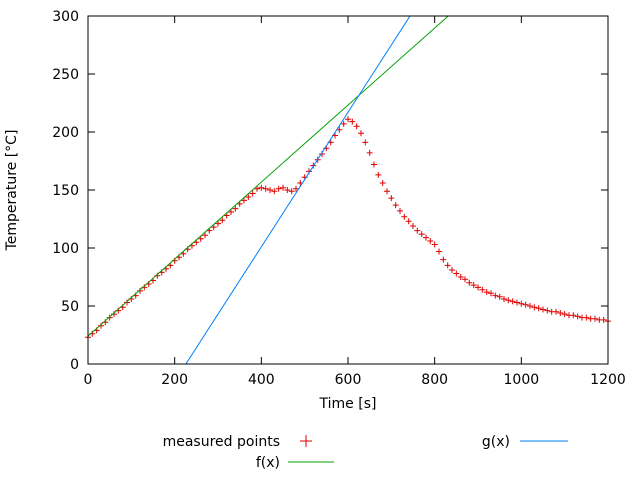 The width and height of the screenshot is (640, 480). What do you see at coordinates (348, 380) in the screenshot?
I see `x-tick-label: 600` at bounding box center [348, 380].